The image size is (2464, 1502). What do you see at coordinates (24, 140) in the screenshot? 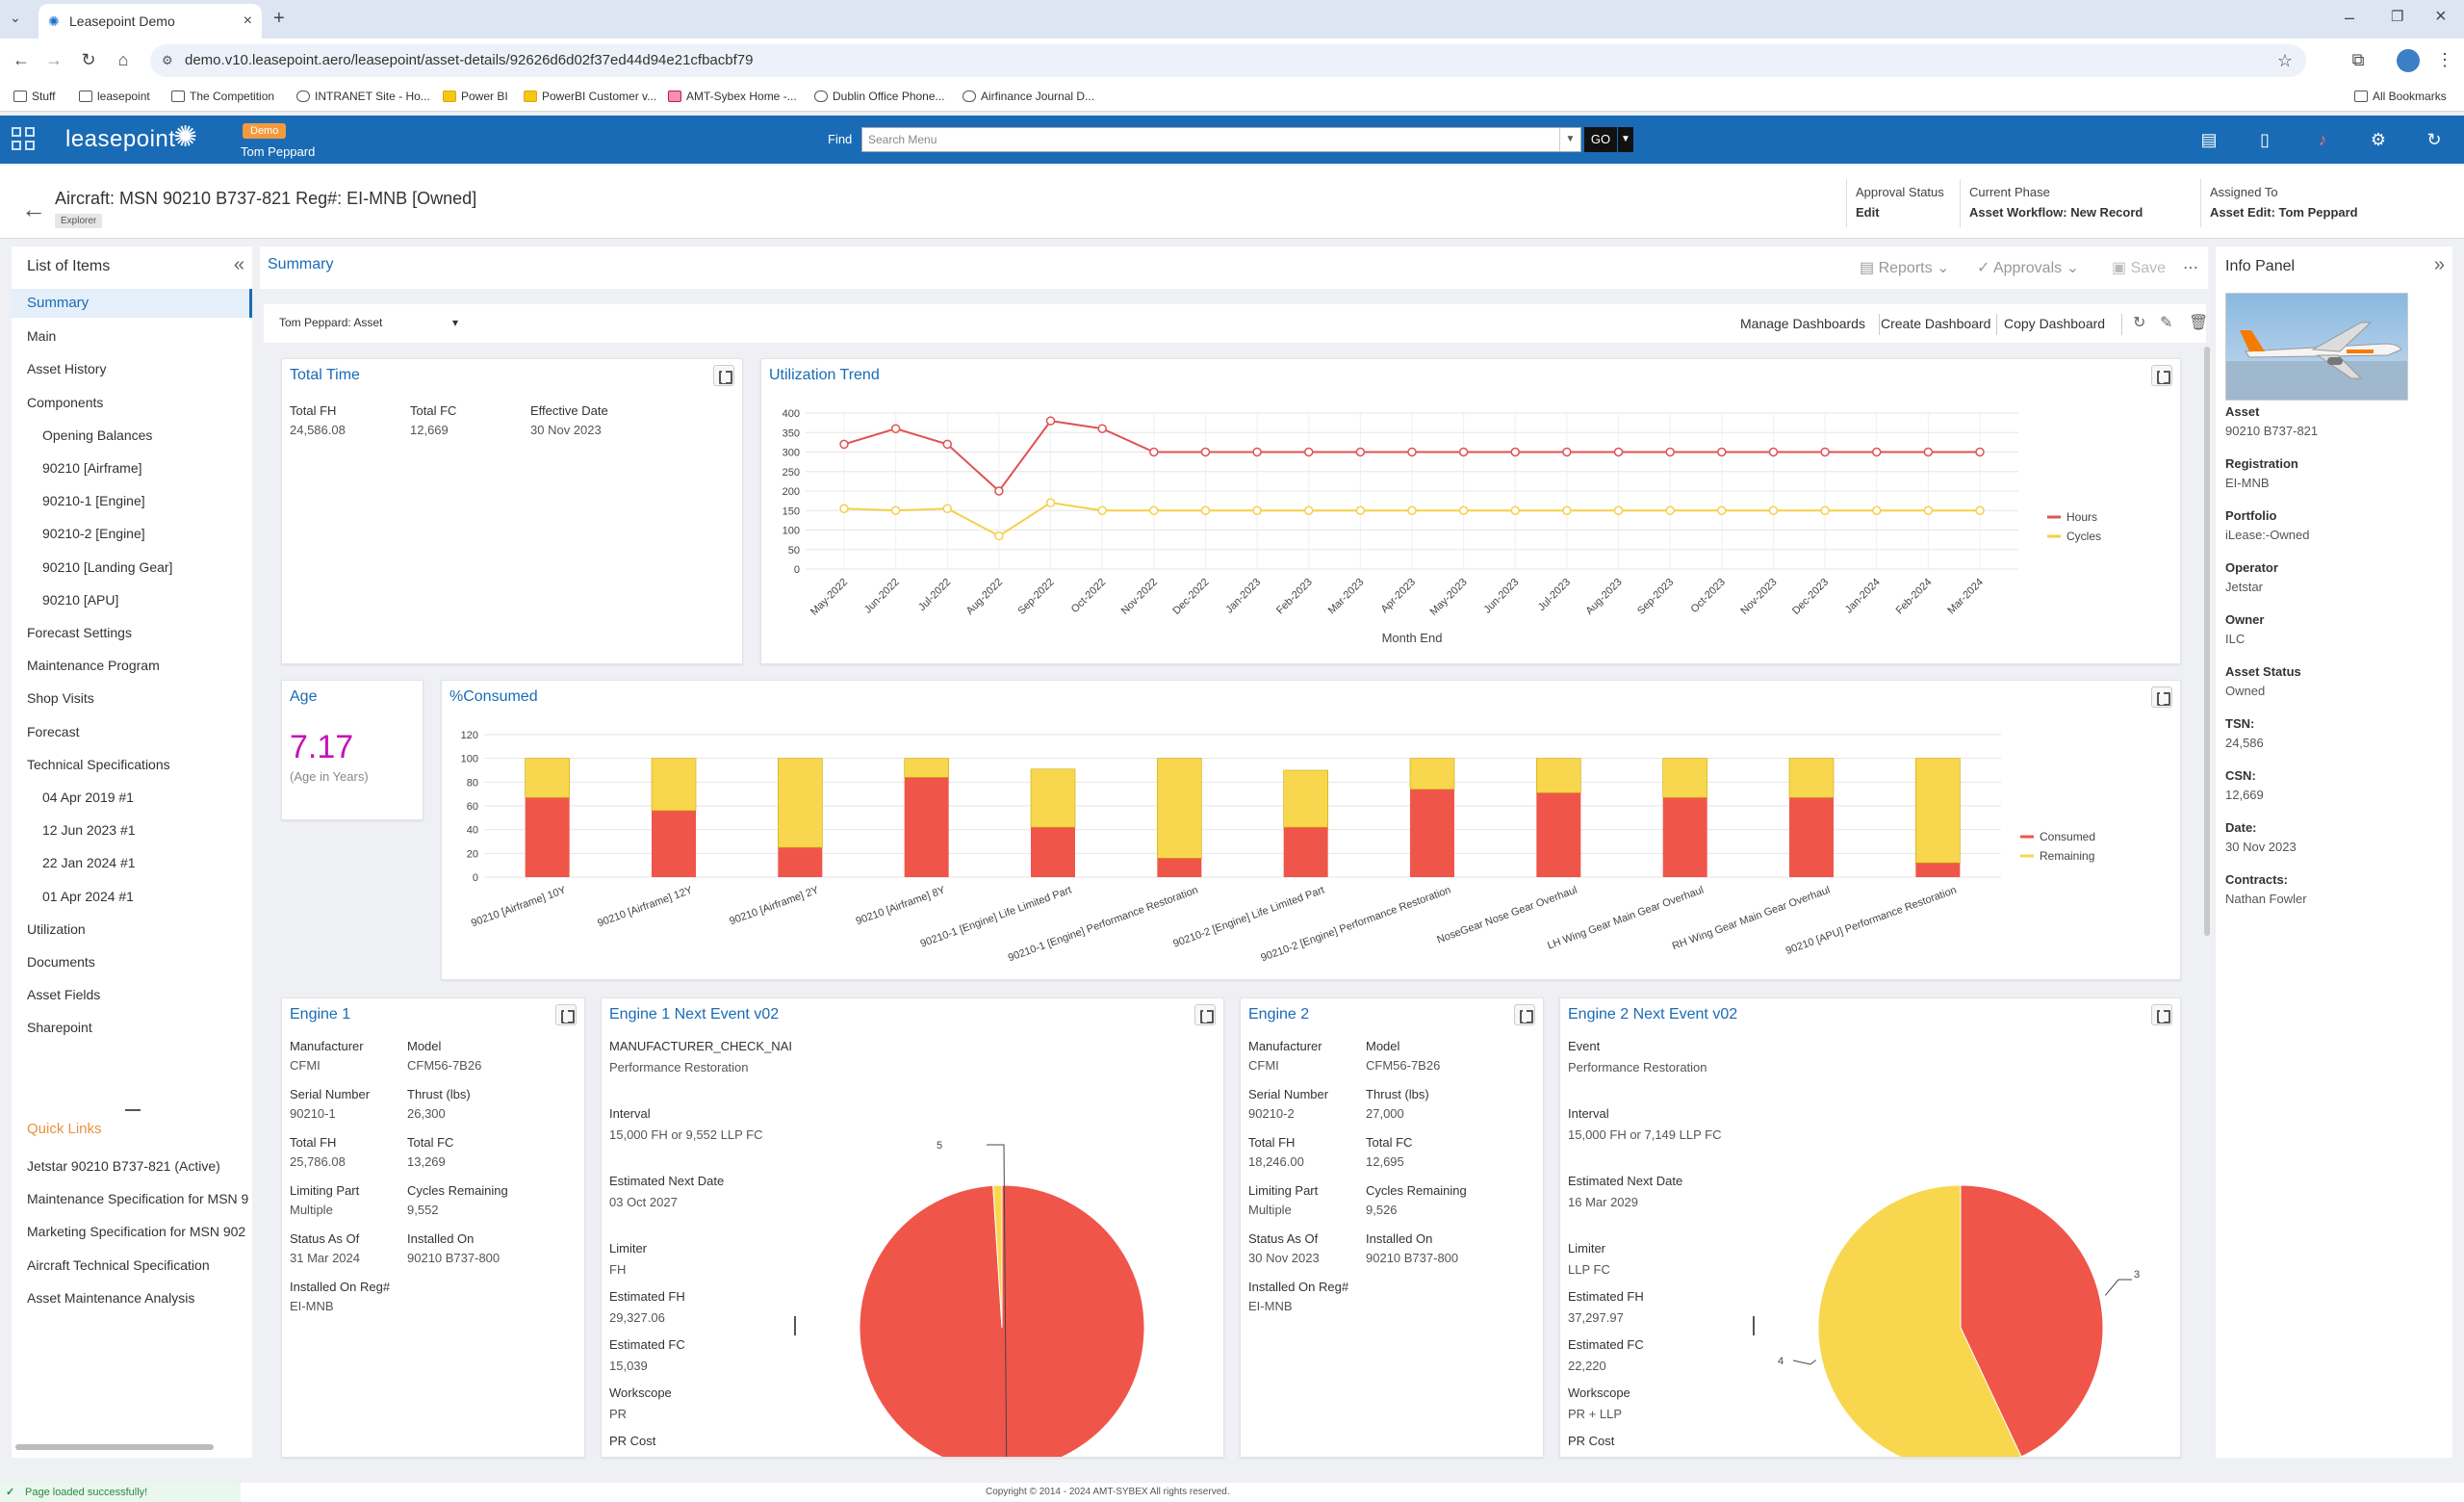
I see `app-launcher-grid-icon` at bounding box center [24, 140].